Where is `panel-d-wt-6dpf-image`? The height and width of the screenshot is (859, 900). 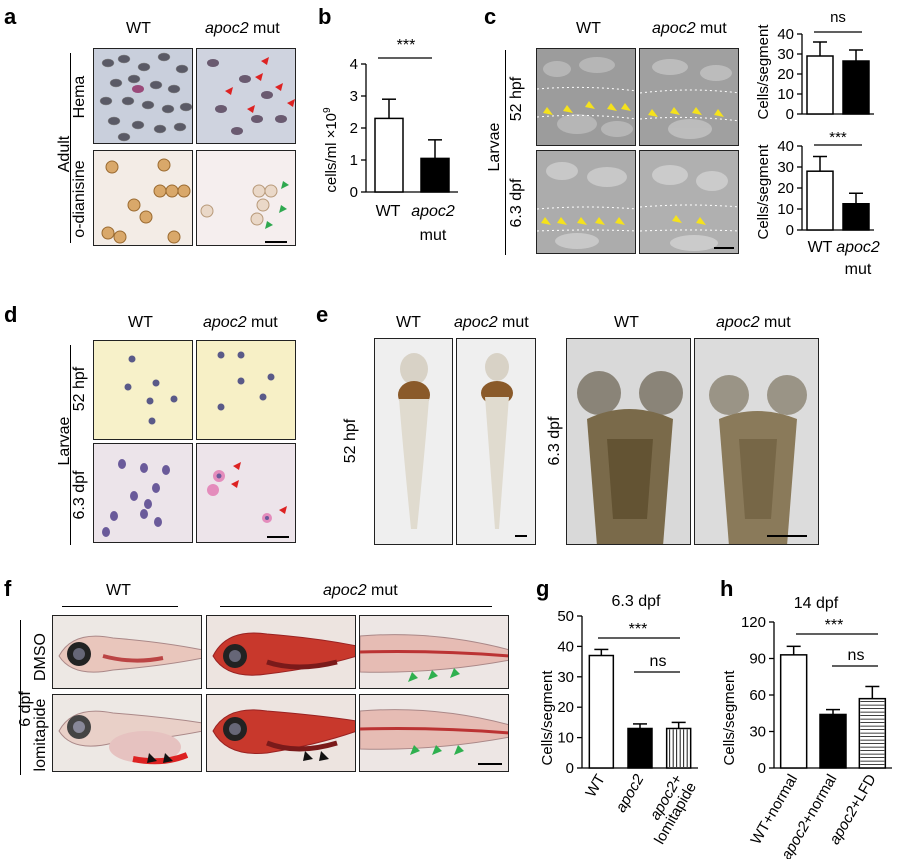
panel-d-wt-6dpf-image is located at coordinates (143, 493).